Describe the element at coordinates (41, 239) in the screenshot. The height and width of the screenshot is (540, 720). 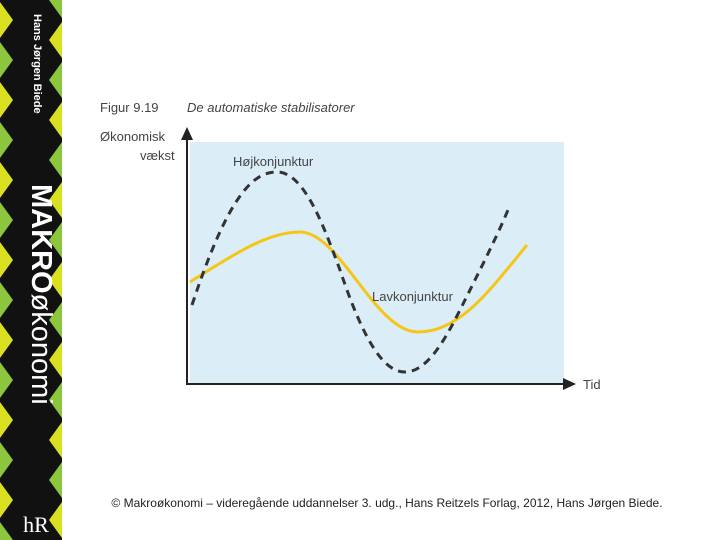
I see `book-title-bold: MAKRO` at that location.